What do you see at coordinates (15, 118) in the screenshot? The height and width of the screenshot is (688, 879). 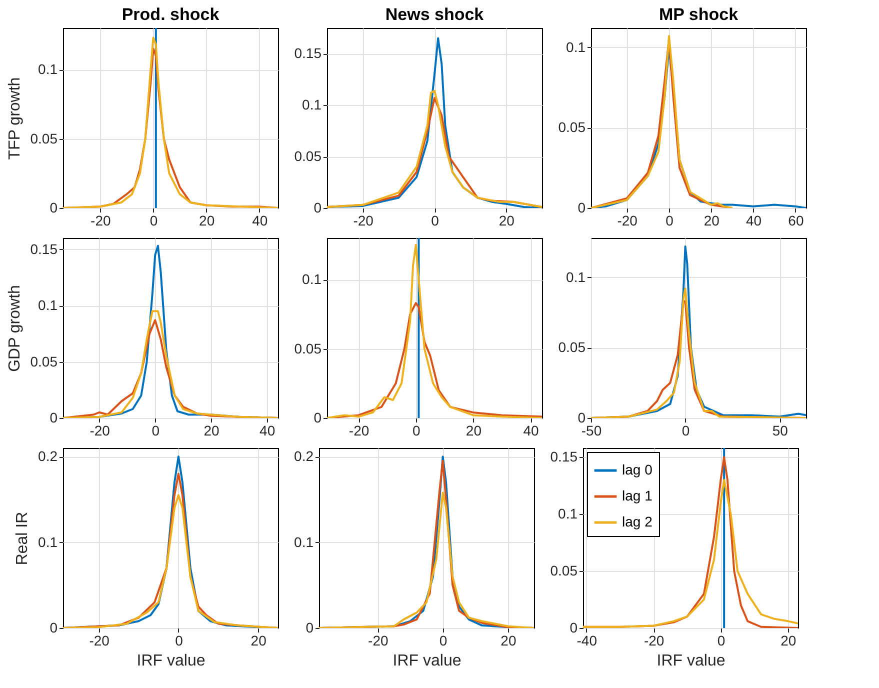 I see `y-axis-title: TFP growth` at bounding box center [15, 118].